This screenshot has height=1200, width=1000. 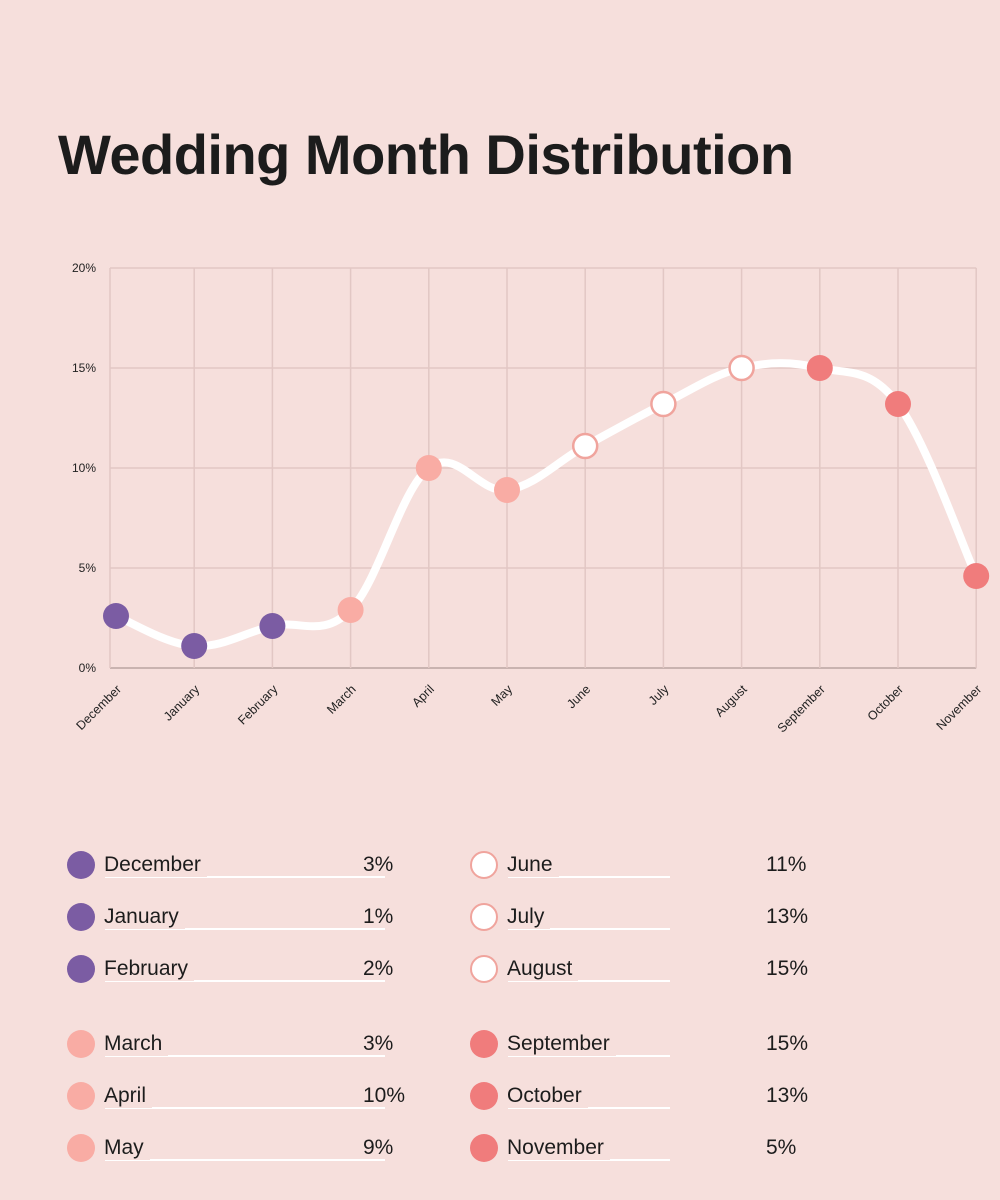 I want to click on x-tick-label: July, so click(x=659, y=695).